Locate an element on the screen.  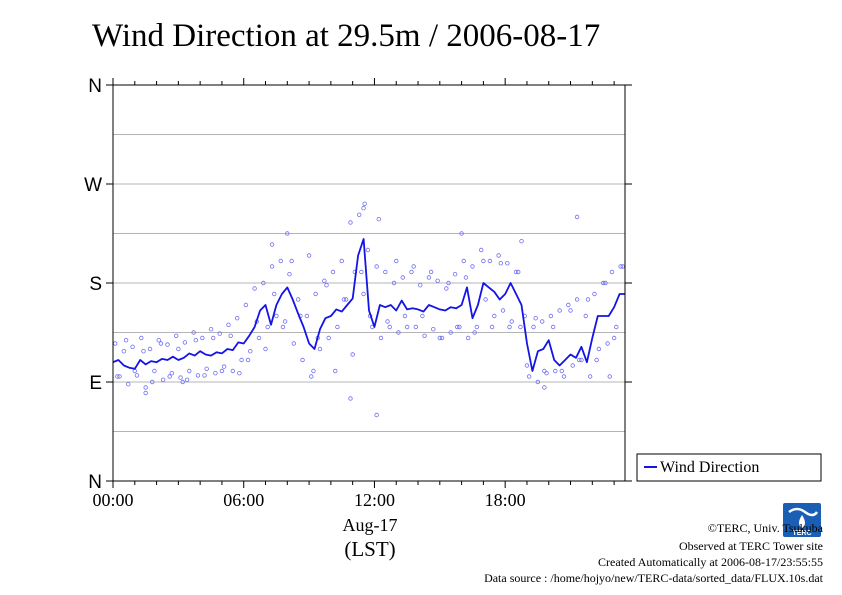
x-tick-label: 00:00 is located at coordinates (112, 500).